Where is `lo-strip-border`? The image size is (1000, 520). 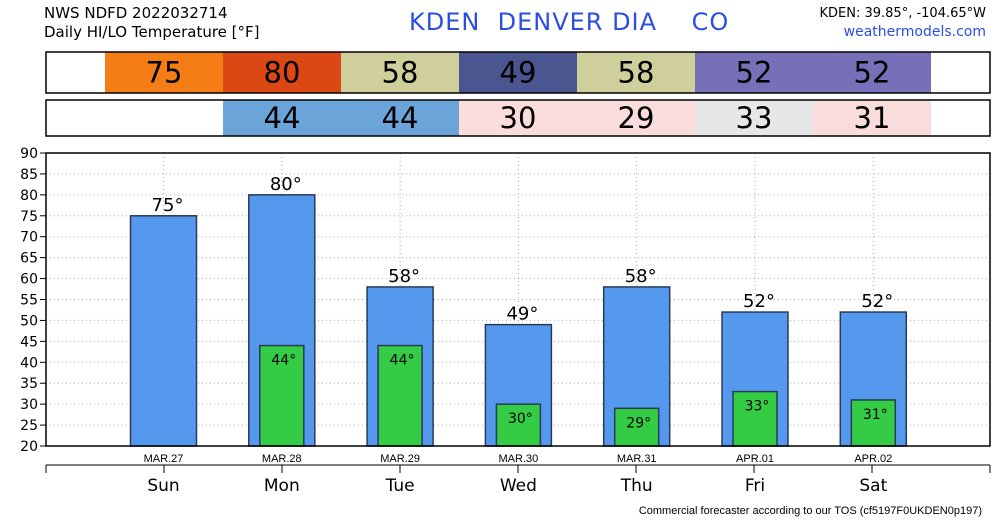 lo-strip-border is located at coordinates (518, 118).